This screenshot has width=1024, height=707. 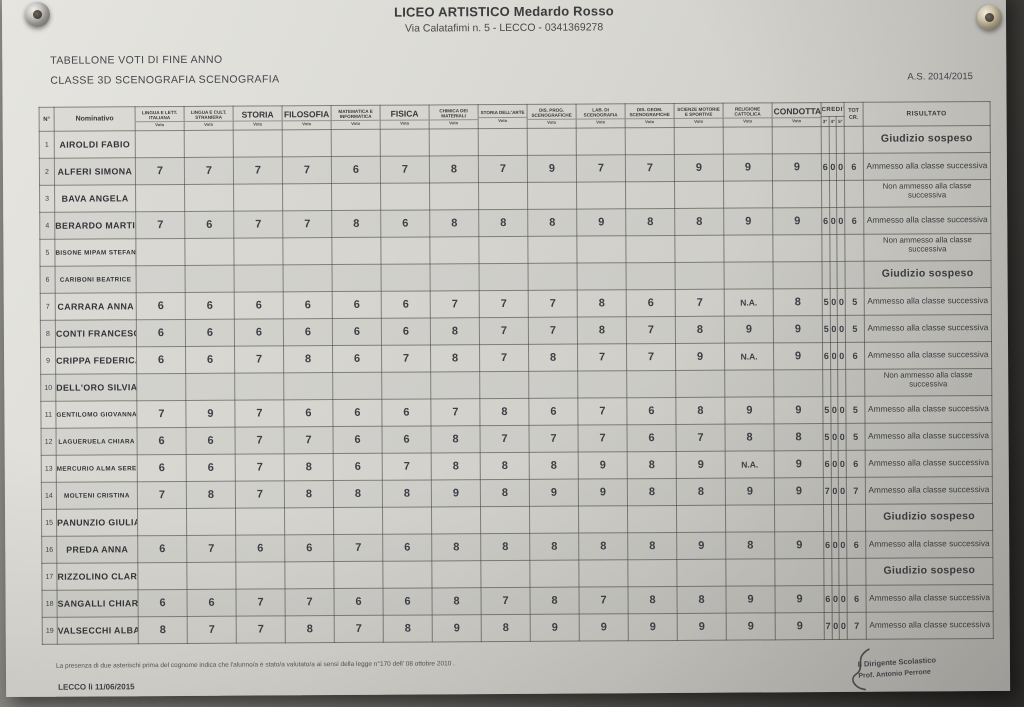 What do you see at coordinates (49, 442) in the screenshot?
I see `row-number: 12` at bounding box center [49, 442].